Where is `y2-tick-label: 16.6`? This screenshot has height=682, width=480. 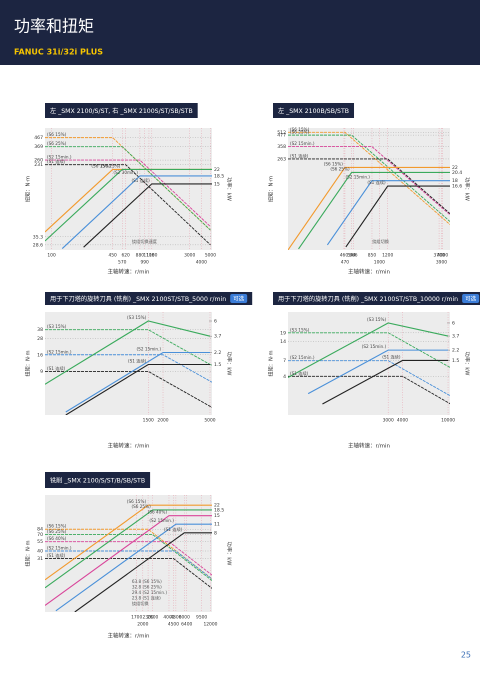 y2-tick-label: 16.6 is located at coordinates (457, 187).